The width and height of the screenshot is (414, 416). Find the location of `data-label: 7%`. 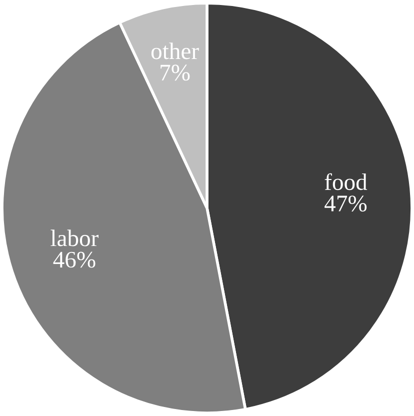

data-label: 7% is located at coordinates (175, 72).